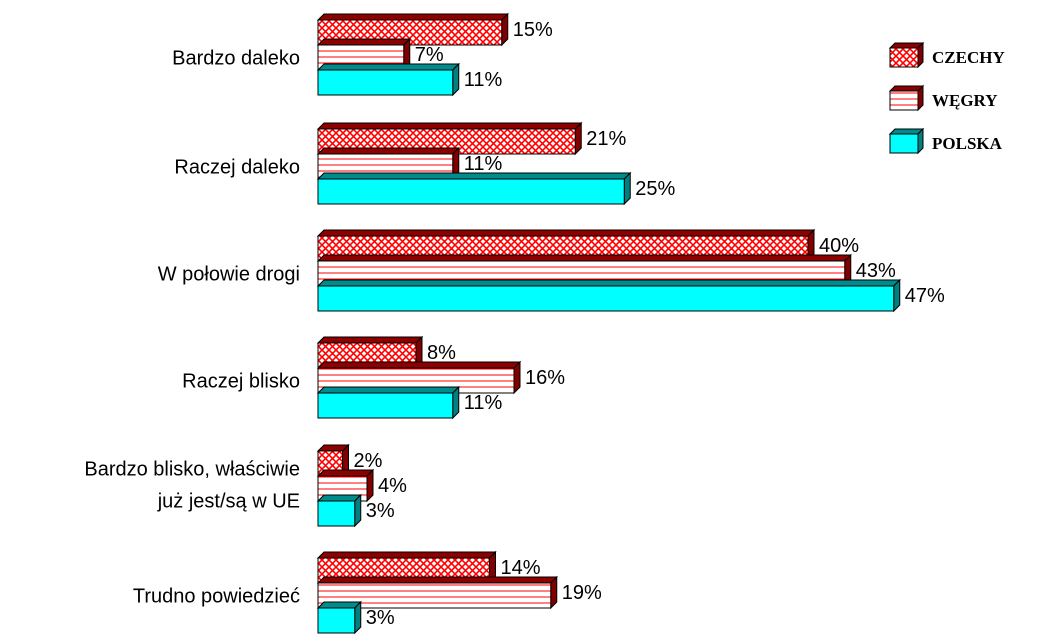 The height and width of the screenshot is (635, 1046). Describe the element at coordinates (968, 57) in the screenshot. I see `legend-label: CZECHY` at that location.